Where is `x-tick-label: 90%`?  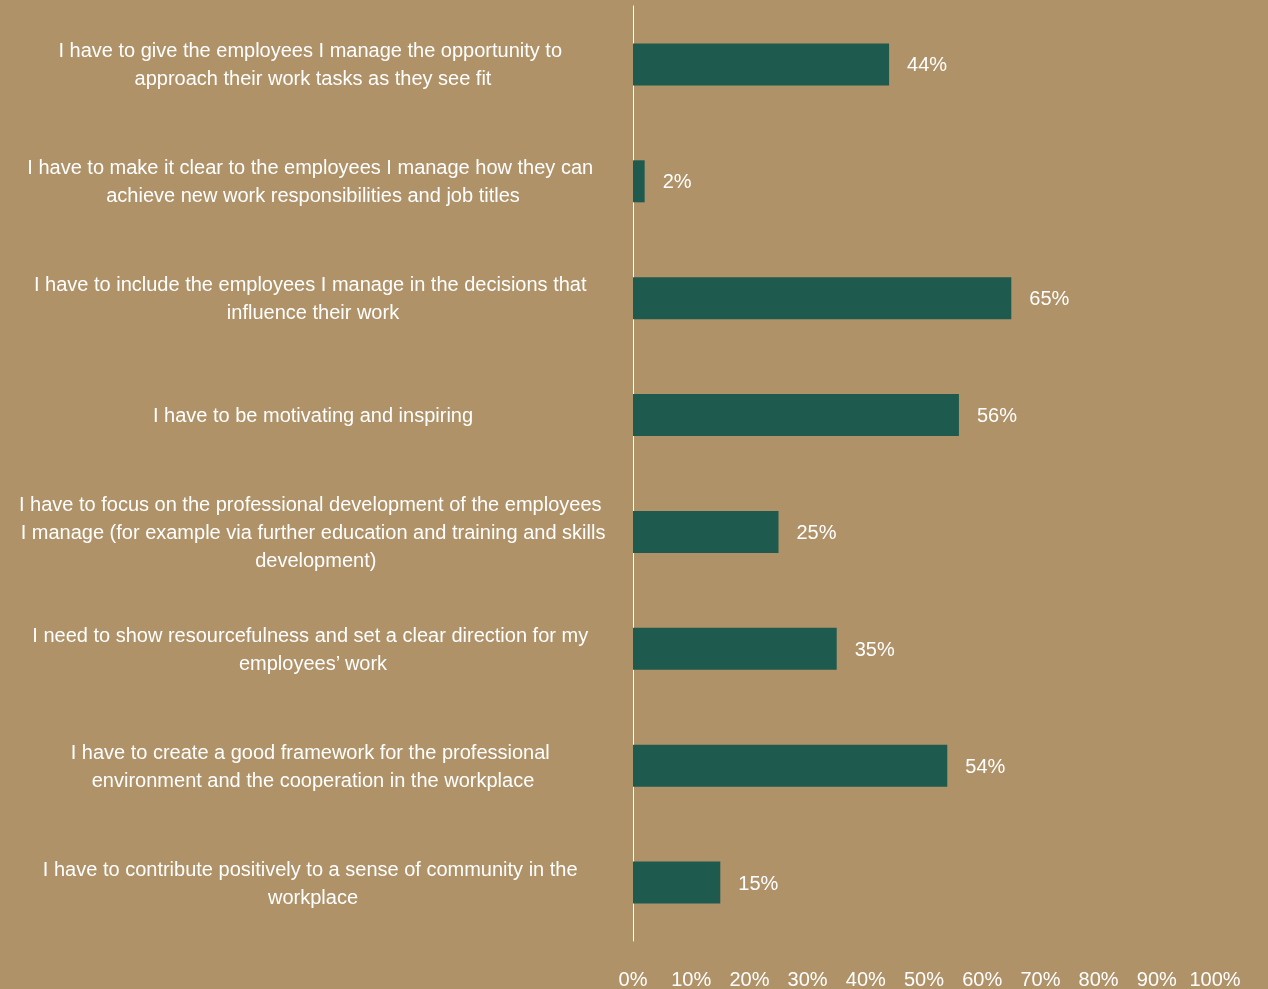
x-tick-label: 90% is located at coordinates (1157, 978).